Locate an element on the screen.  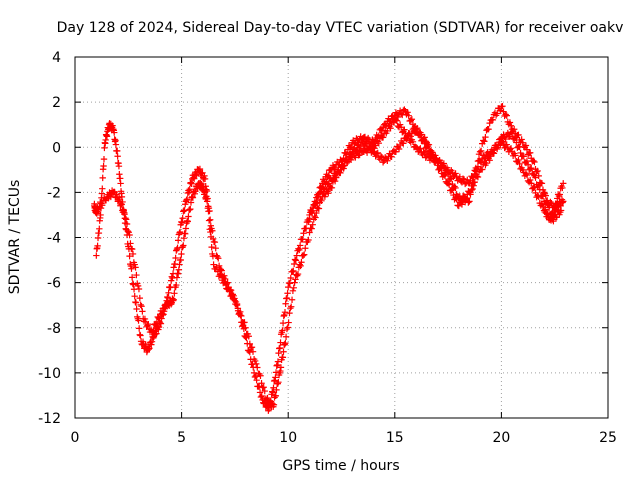
x-tick-label: 10 is located at coordinates (288, 438).